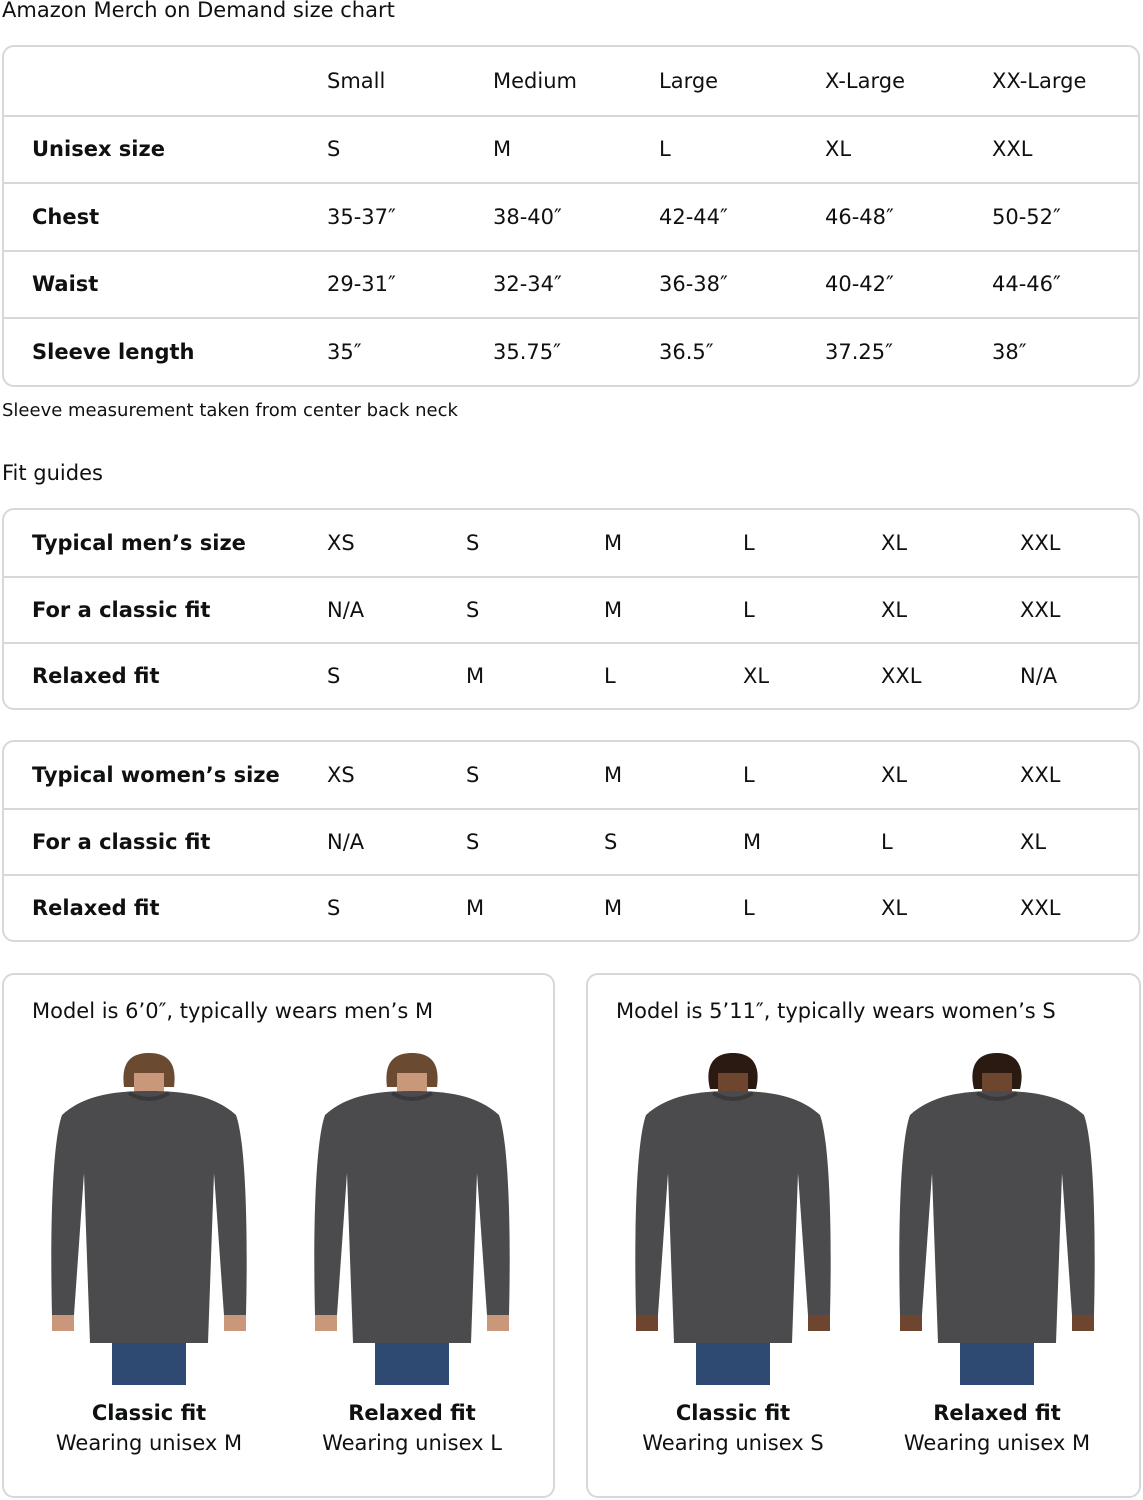 This screenshot has height=1500, width=1143. Describe the element at coordinates (859, 216) in the screenshot. I see `table-cell: 46-48″` at that location.